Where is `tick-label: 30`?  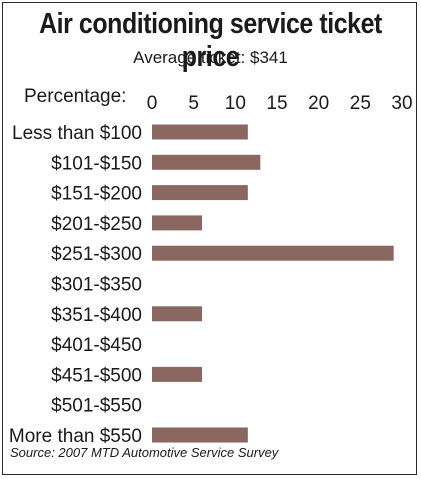 tick-label: 30 is located at coordinates (401, 103).